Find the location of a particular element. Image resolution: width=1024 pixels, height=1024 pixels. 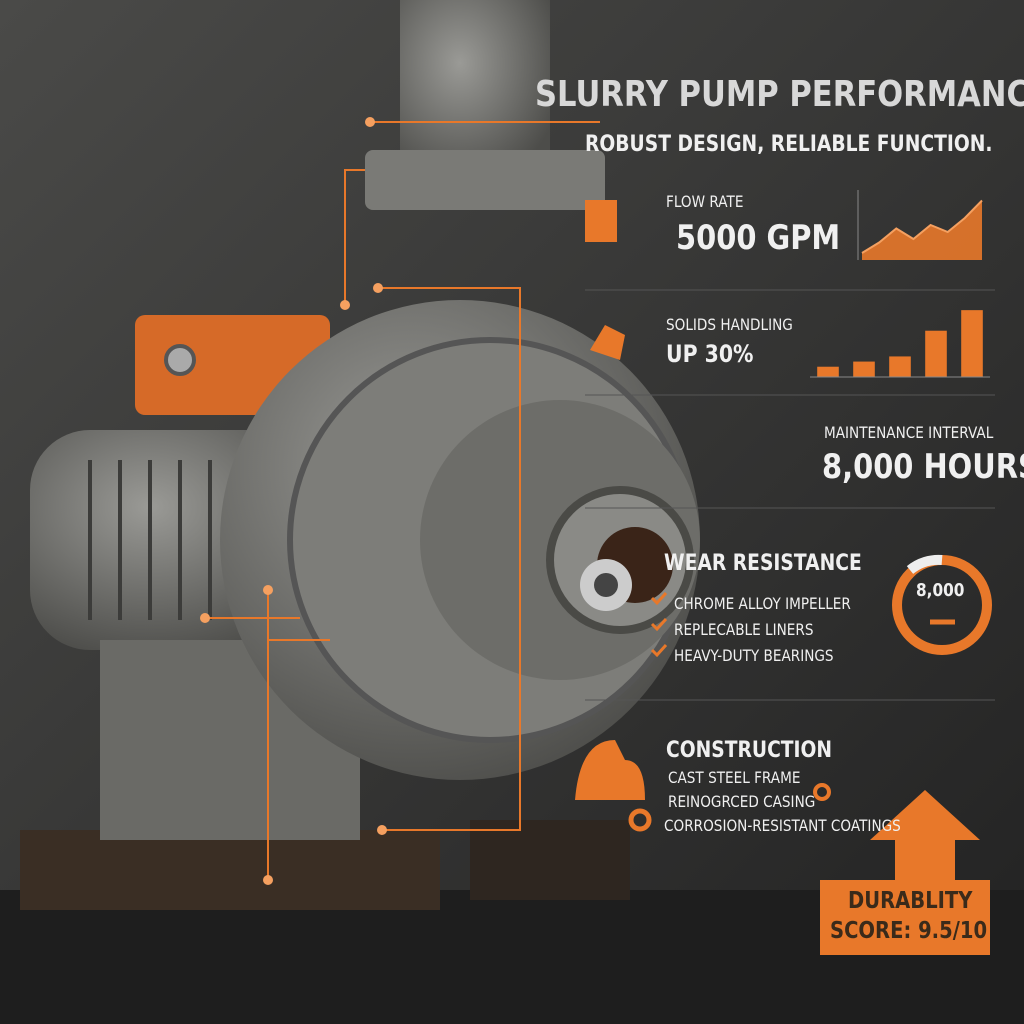

line is located at coordinates (922, 226).